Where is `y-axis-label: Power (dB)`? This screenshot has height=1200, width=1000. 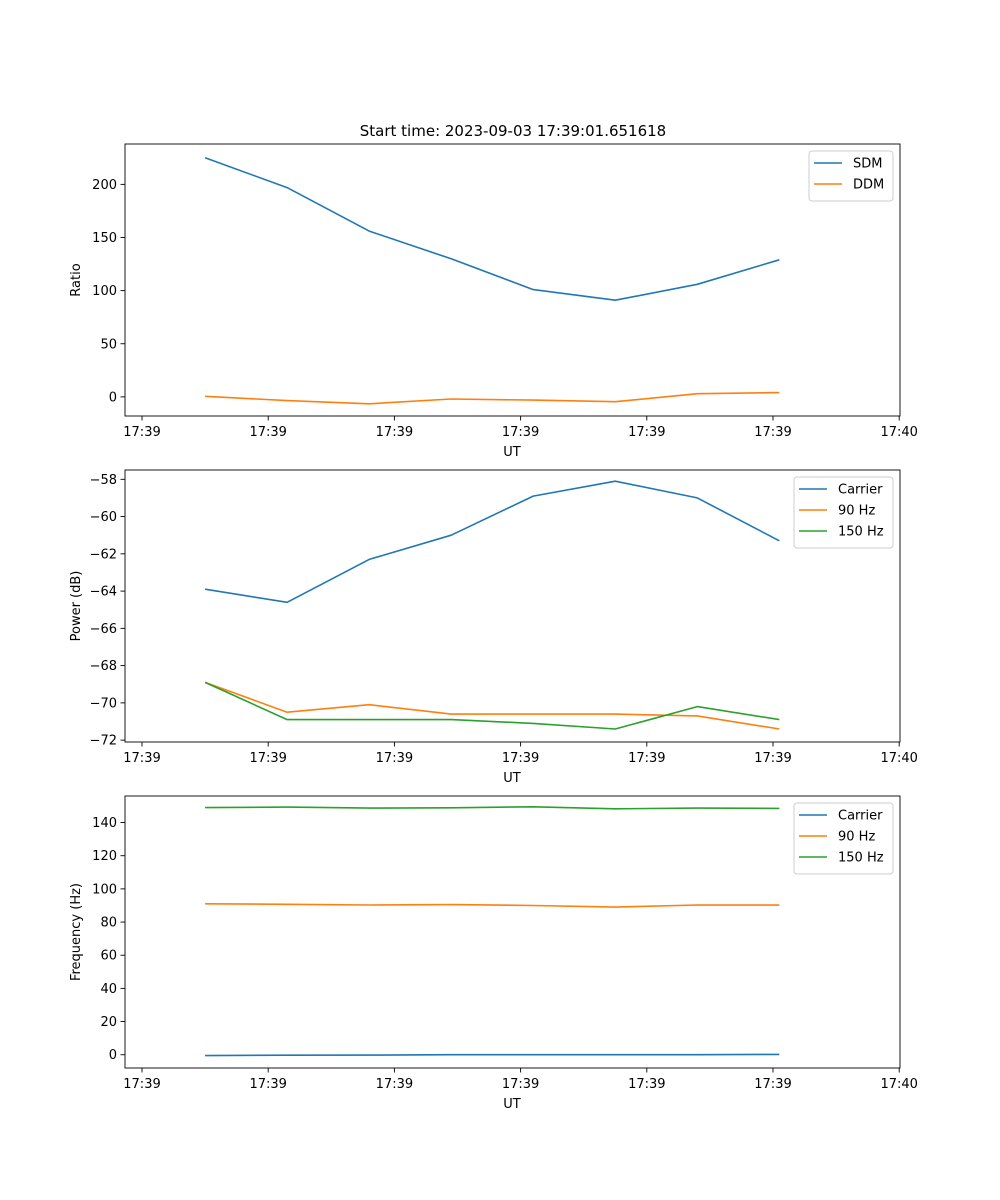
y-axis-label: Power (dB) is located at coordinates (76, 606).